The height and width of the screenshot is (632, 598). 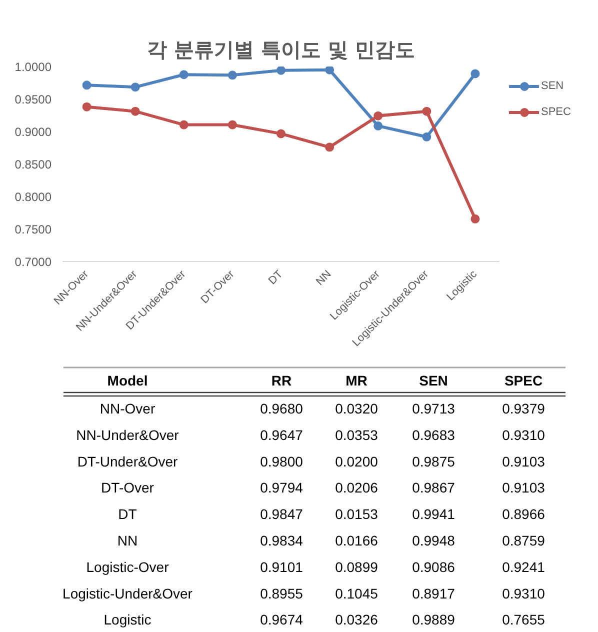 I want to click on y-tick-label: 0.8500, so click(x=33, y=165).